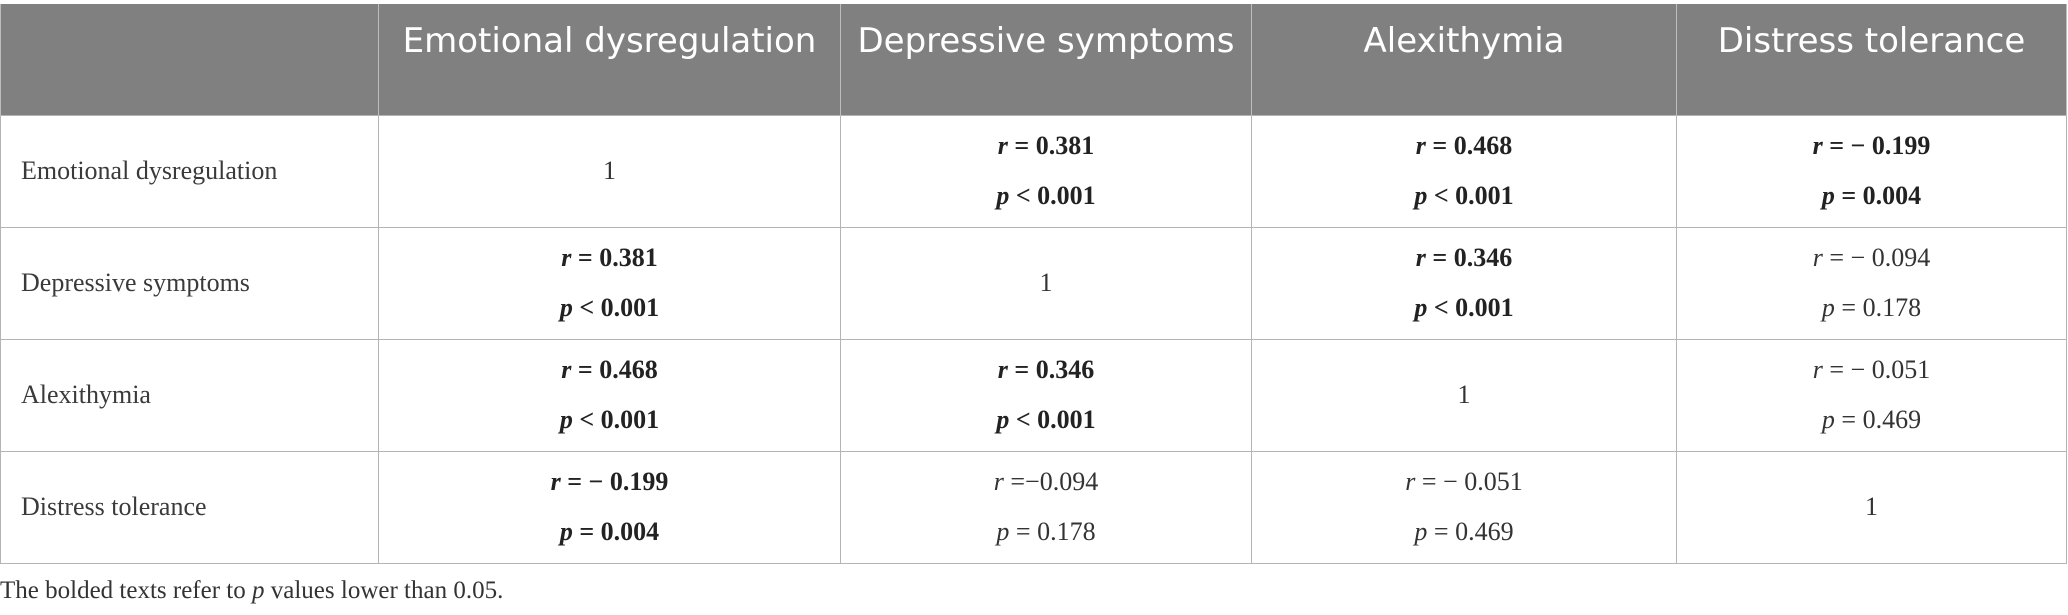 The width and height of the screenshot is (2068, 615). I want to click on footnote-p-symbol: p, so click(258, 590).